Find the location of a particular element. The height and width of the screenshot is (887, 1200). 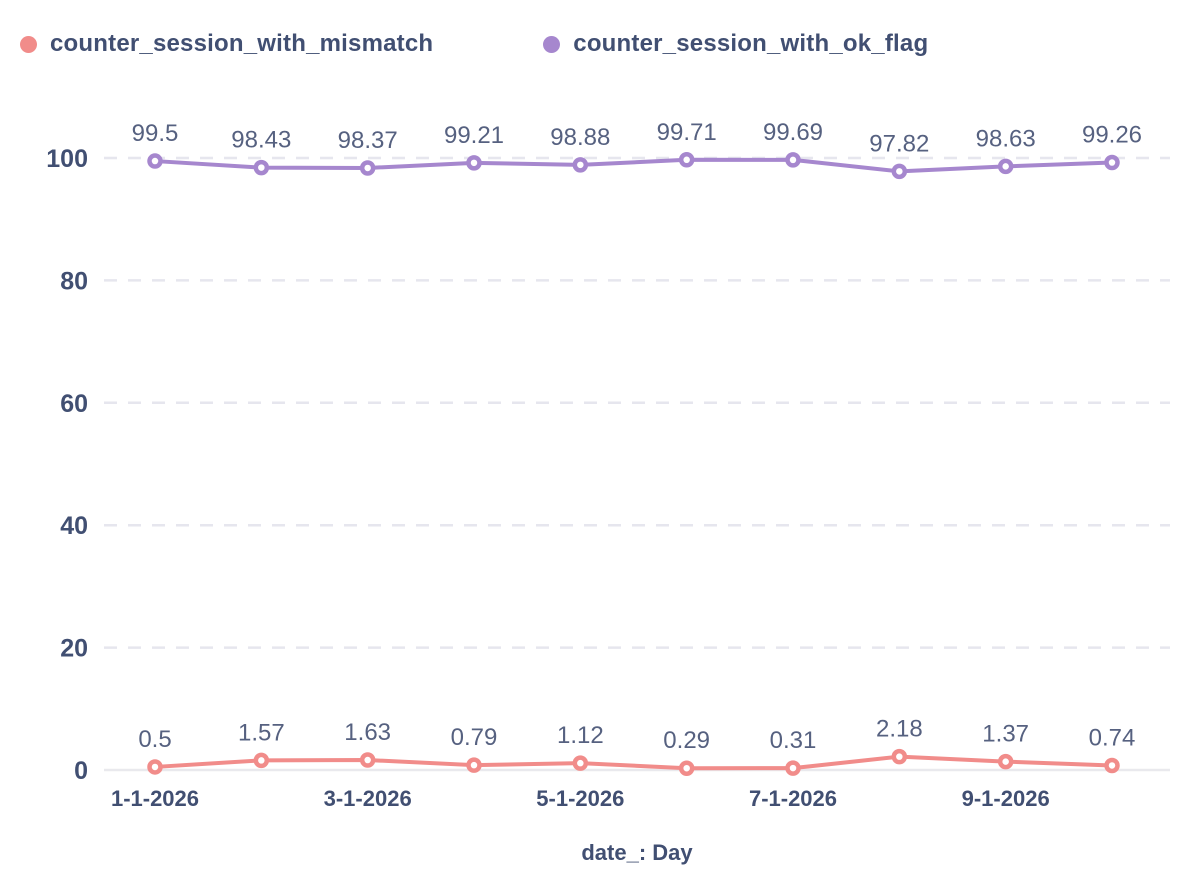

legend-item-ok-flag: counter_session_with_ok_flag is located at coordinates (735, 44).